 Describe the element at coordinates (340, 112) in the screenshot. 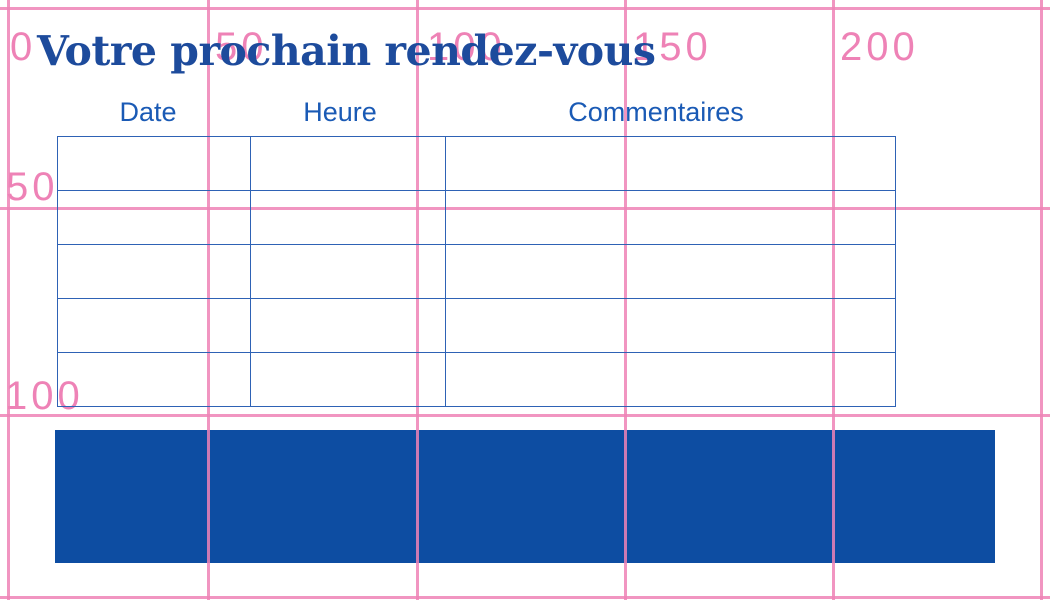

I see `column-header-heure: Heure` at that location.